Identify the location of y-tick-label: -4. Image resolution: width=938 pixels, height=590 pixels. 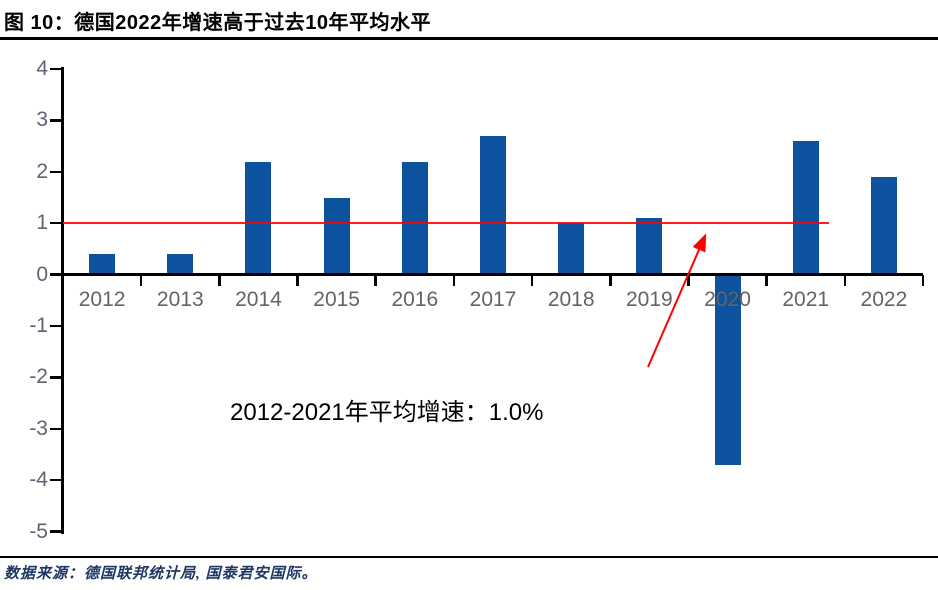
(38, 480).